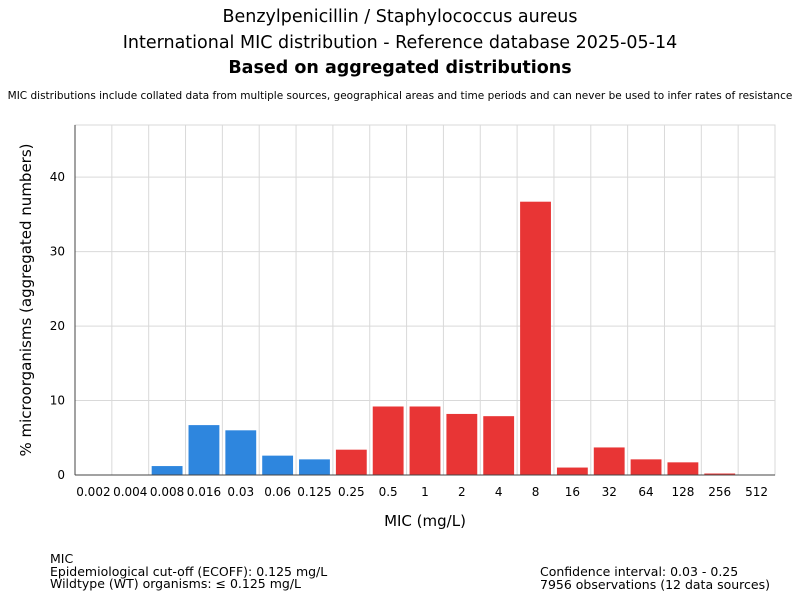  I want to click on y-tick-label: 0, so click(61, 475).